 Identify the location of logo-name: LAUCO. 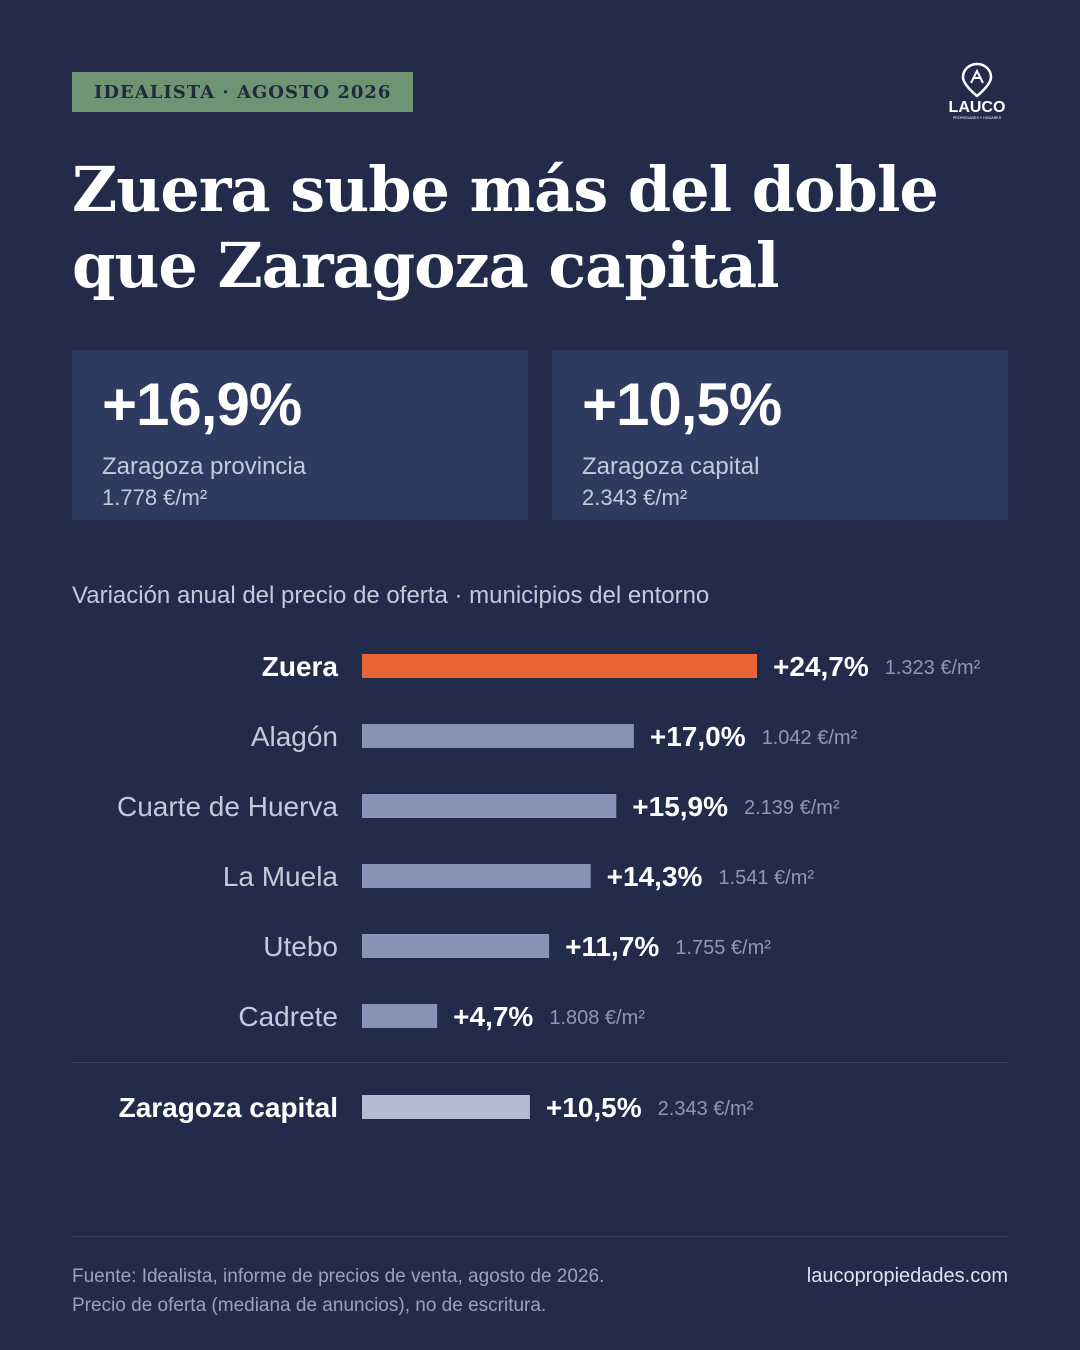
(977, 107).